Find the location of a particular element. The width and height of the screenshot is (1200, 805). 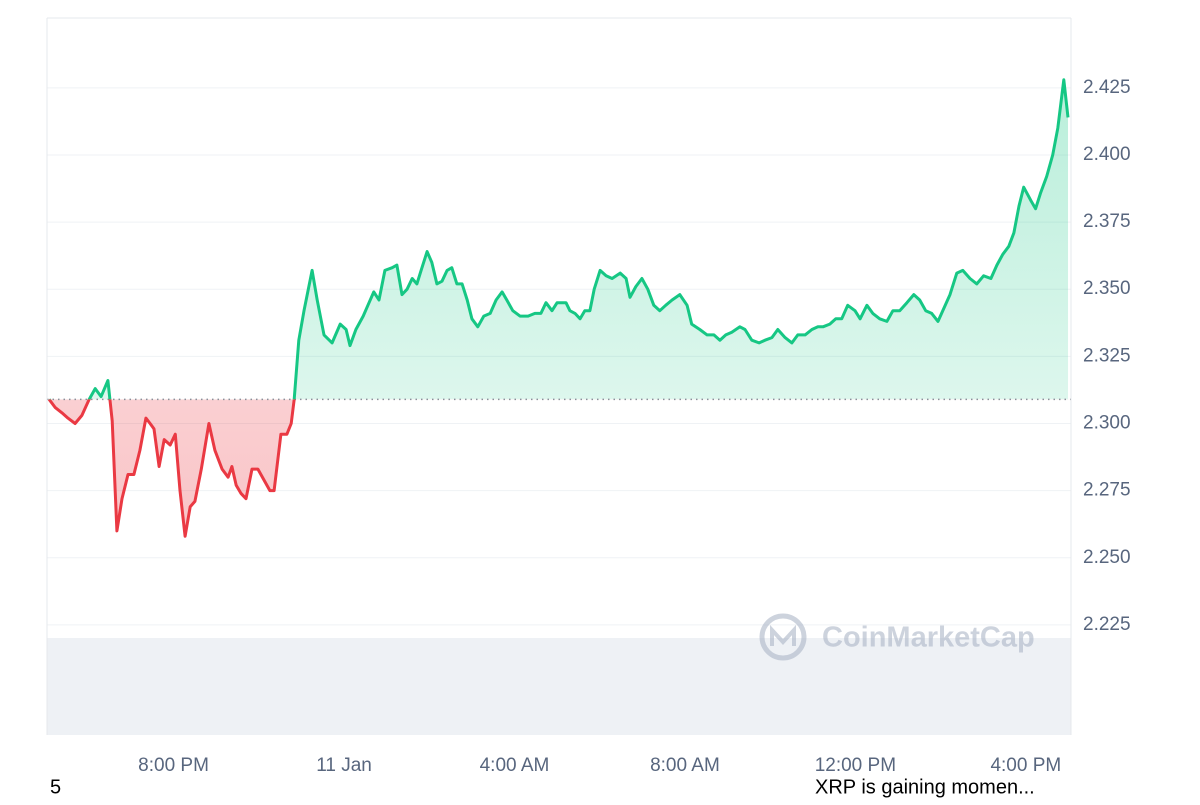

y-tick-label: 2.350 is located at coordinates (1107, 288).